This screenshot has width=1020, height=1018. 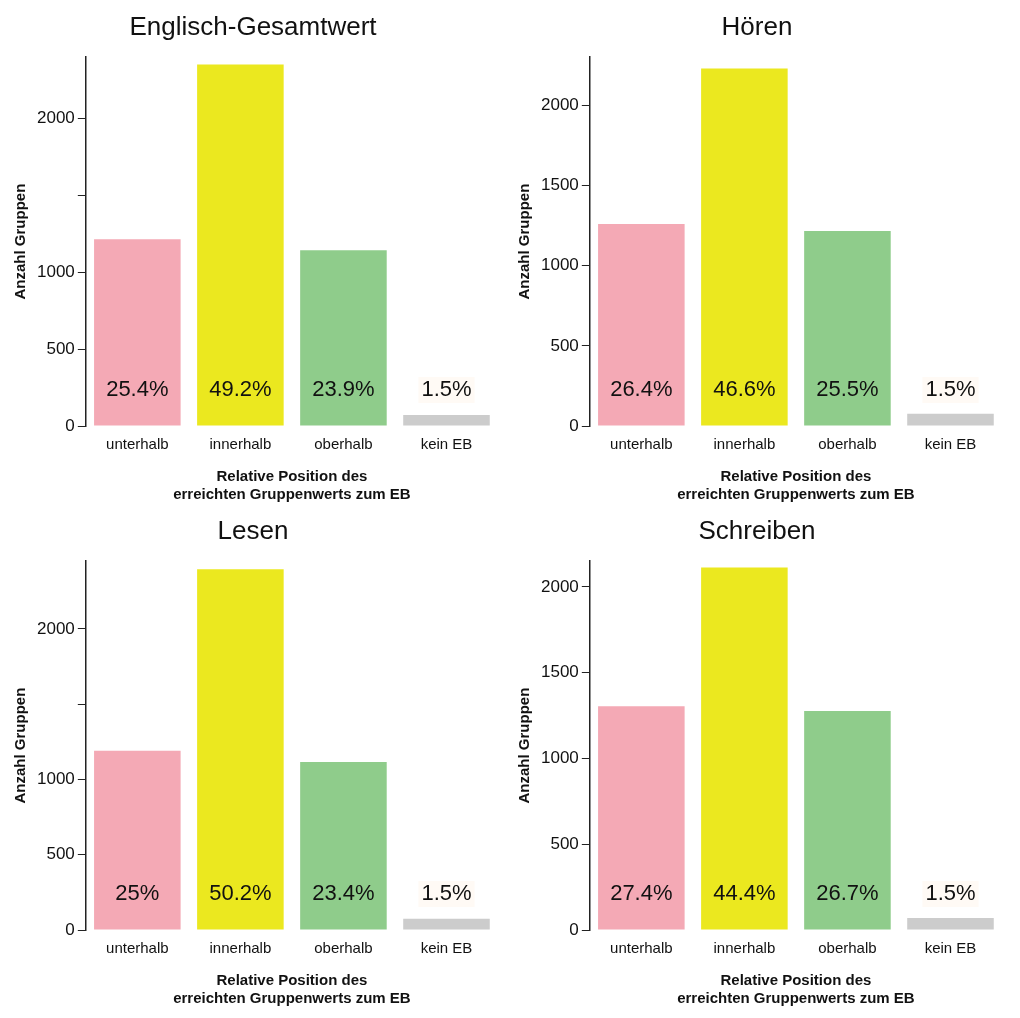 I want to click on annotation: 26.4%, so click(x=641, y=389).